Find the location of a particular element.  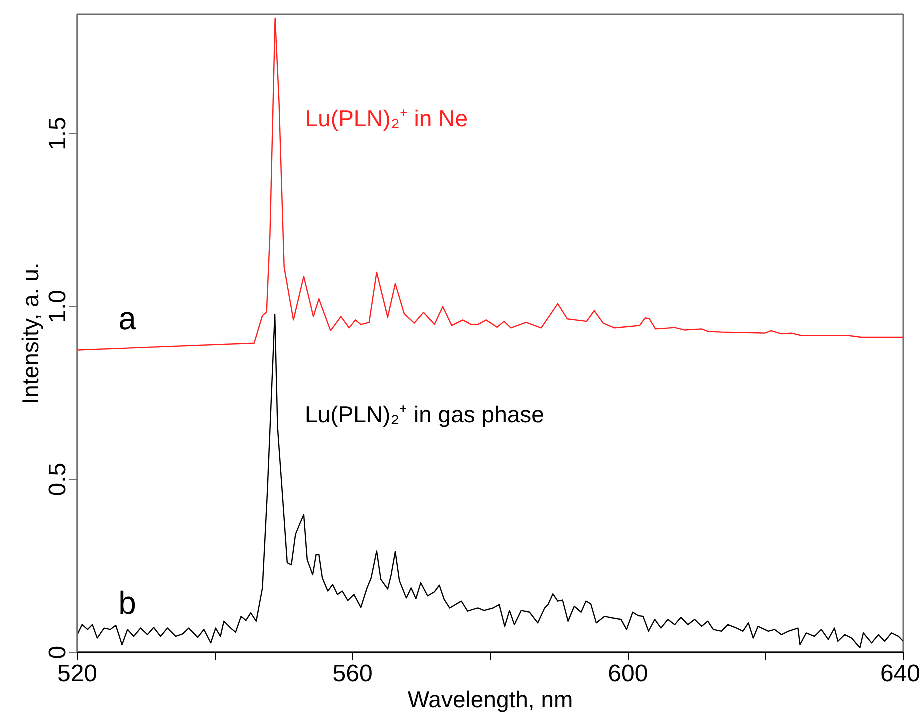

x-tick-label: 600 is located at coordinates (628, 674).